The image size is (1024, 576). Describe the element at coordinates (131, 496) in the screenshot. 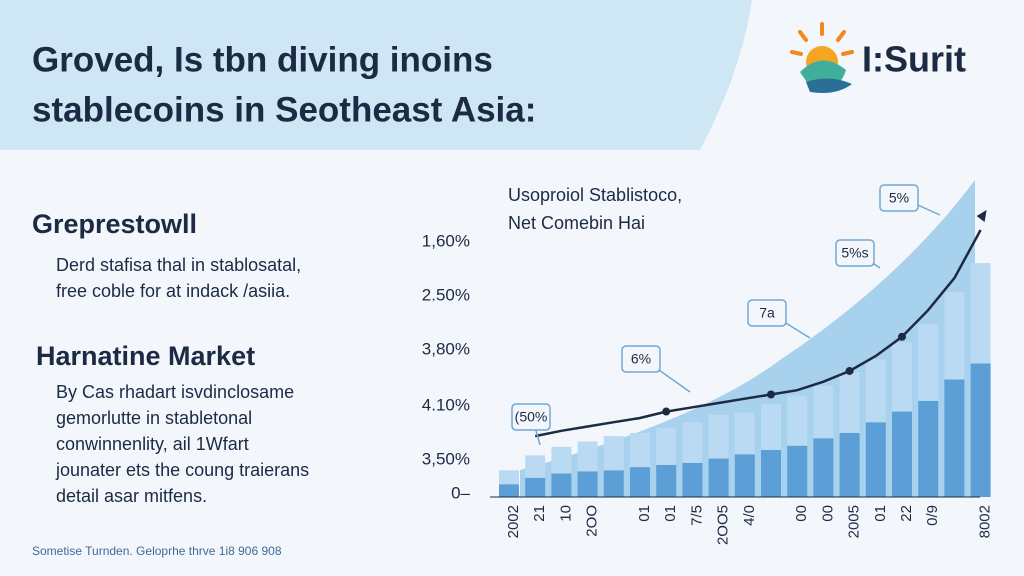

I see `section-text: detail asar mitfens.` at that location.